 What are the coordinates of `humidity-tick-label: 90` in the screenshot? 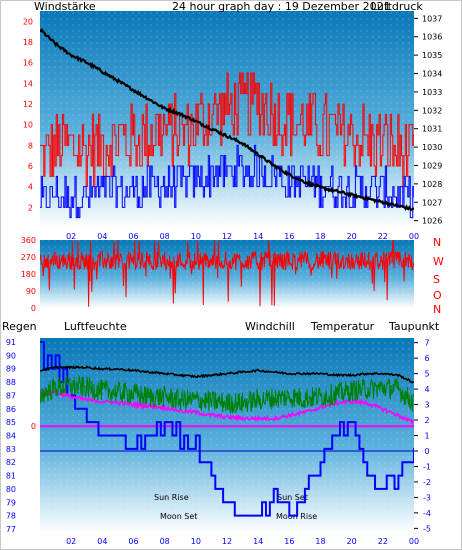 It's located at (11, 355).